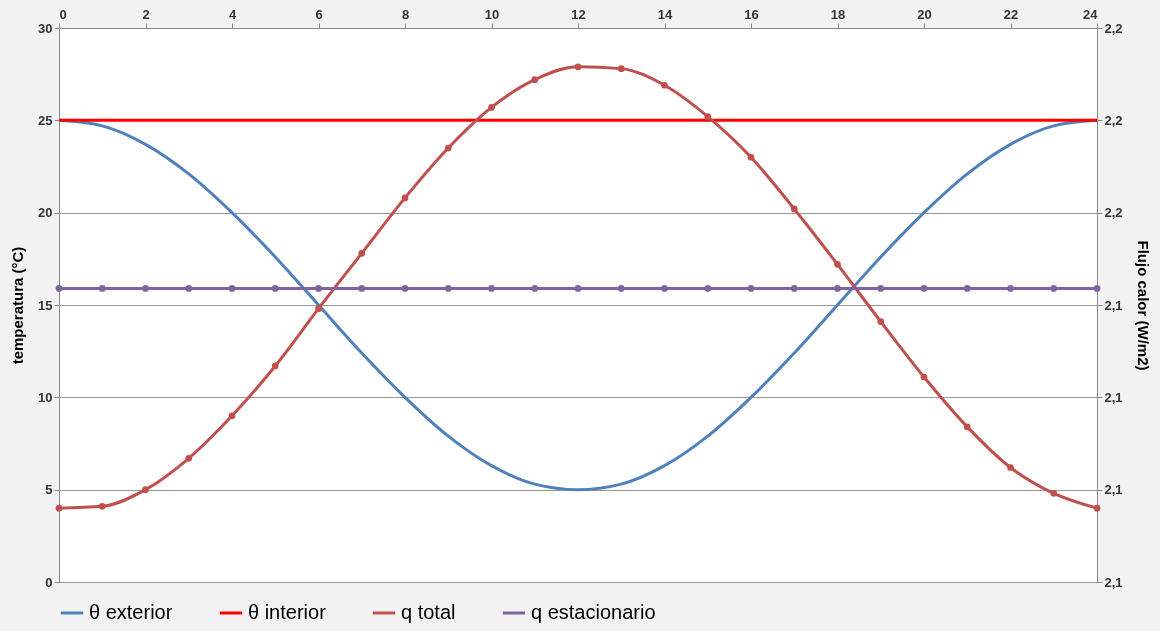 The width and height of the screenshot is (1160, 631). What do you see at coordinates (405, 14) in the screenshot?
I see `x-tick-label: 8` at bounding box center [405, 14].